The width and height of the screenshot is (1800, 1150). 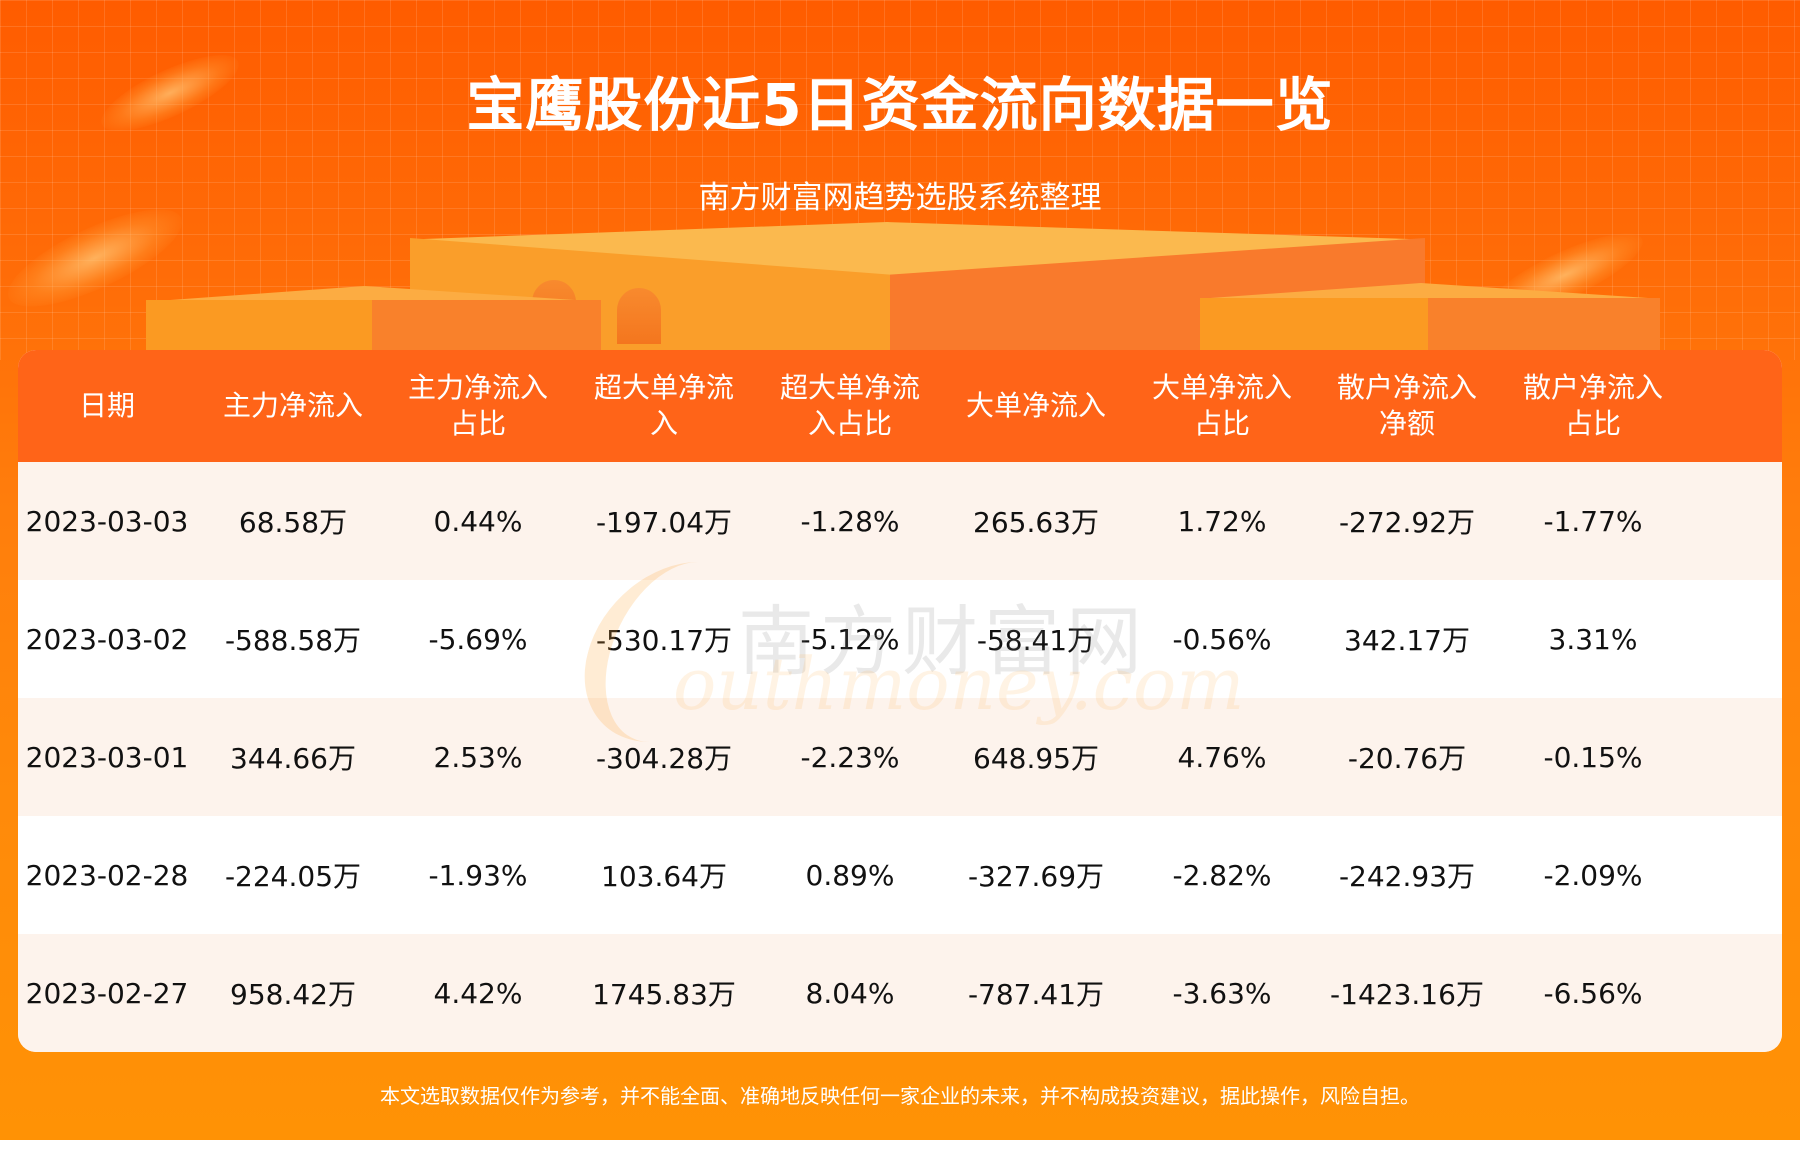 I want to click on column-header-super-large-net-inflow: 超大单净流 入, so click(x=664, y=406).